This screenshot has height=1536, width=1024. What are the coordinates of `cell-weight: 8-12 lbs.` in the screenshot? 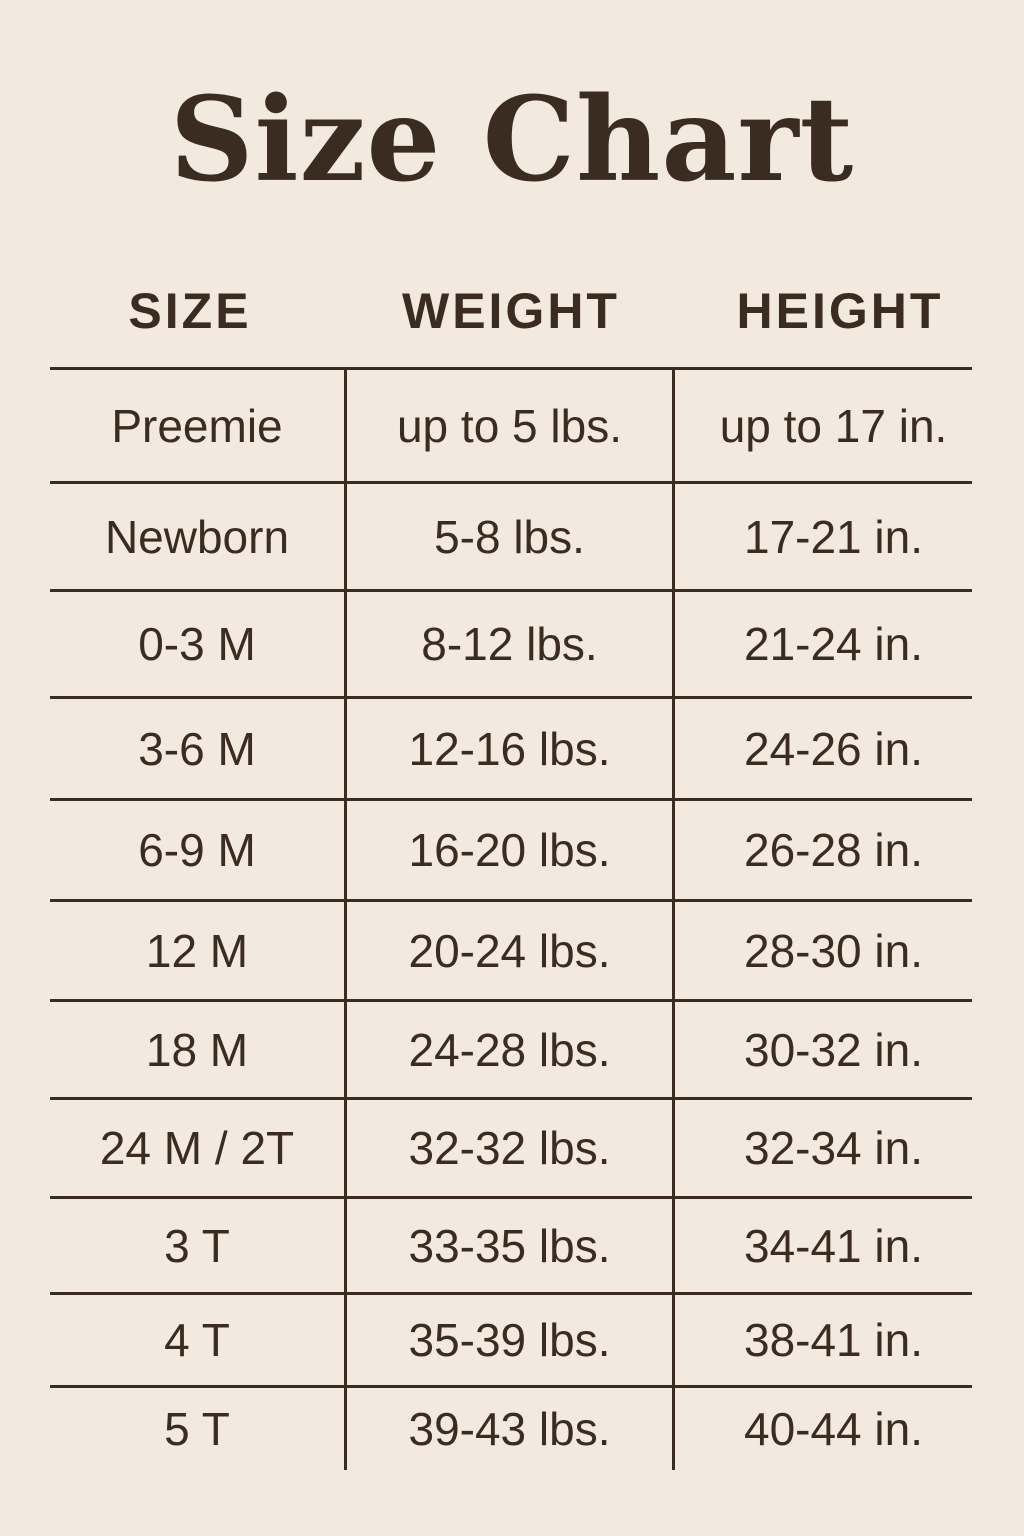 It's located at (511, 644).